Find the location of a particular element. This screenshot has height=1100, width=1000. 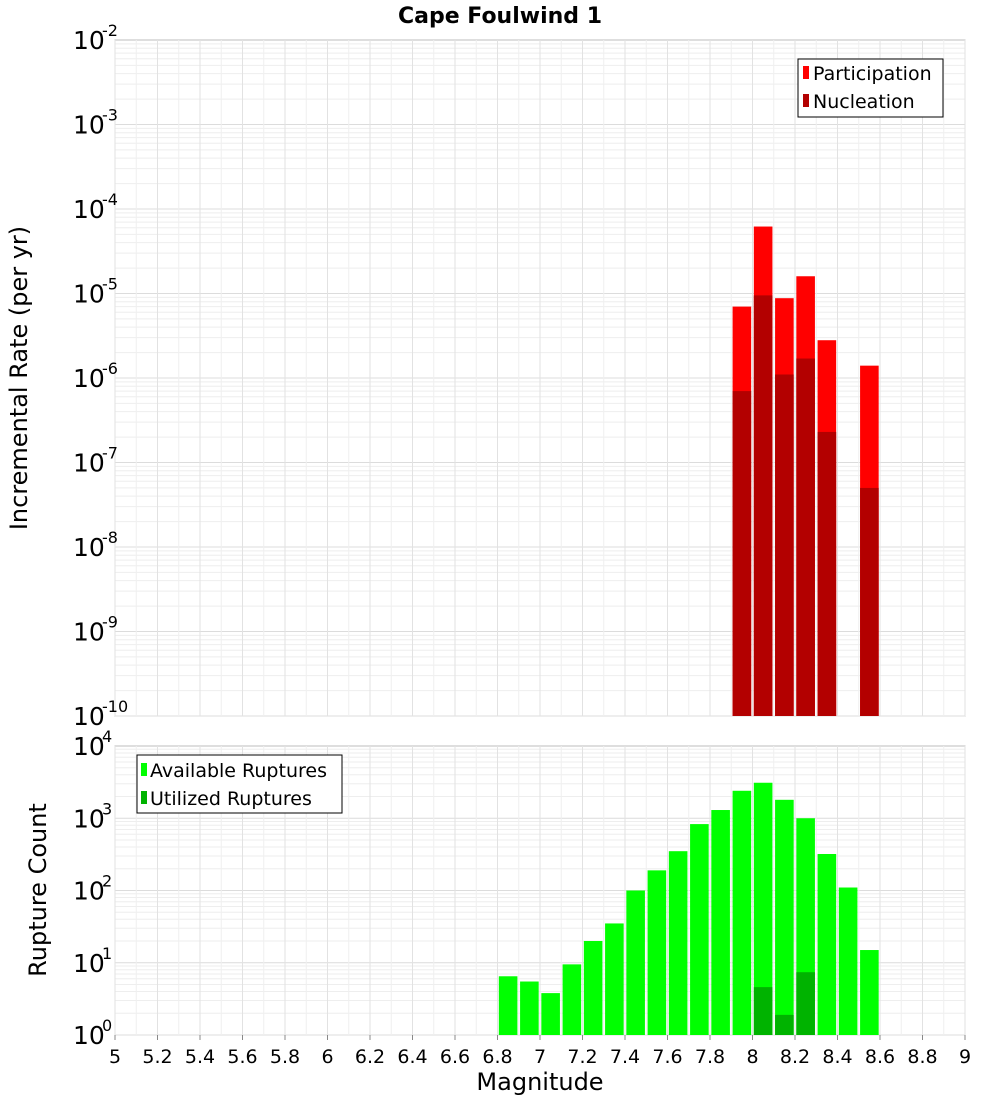

x-tick-label: 6.4 is located at coordinates (412, 1057).